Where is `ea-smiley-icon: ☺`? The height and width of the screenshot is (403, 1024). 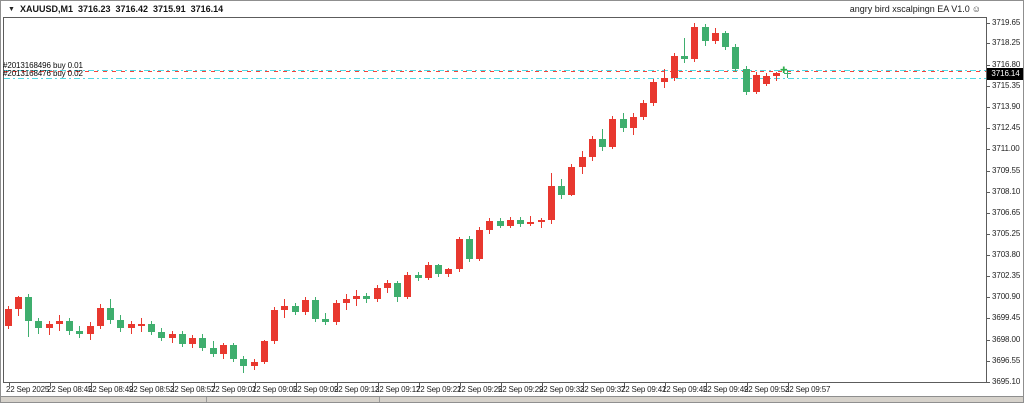 ea-smiley-icon: ☺ is located at coordinates (976, 9).